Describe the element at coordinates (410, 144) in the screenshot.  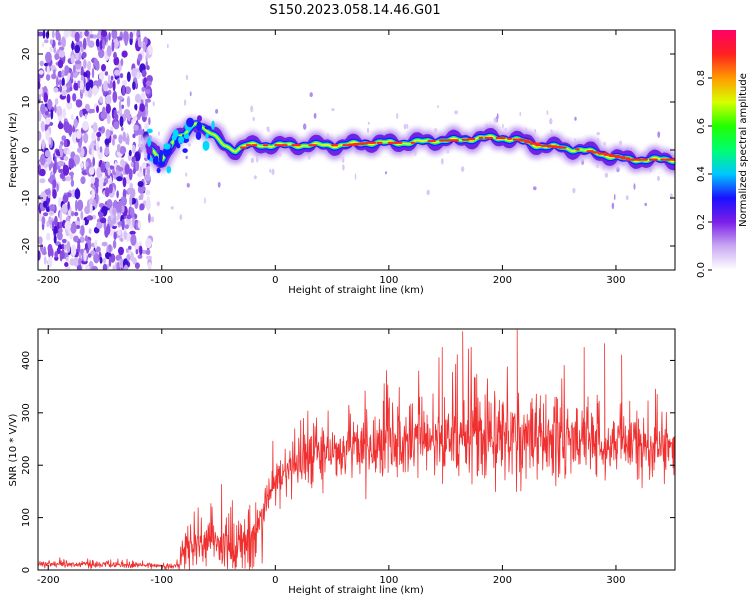
I see `spectrogram-ridge` at that location.